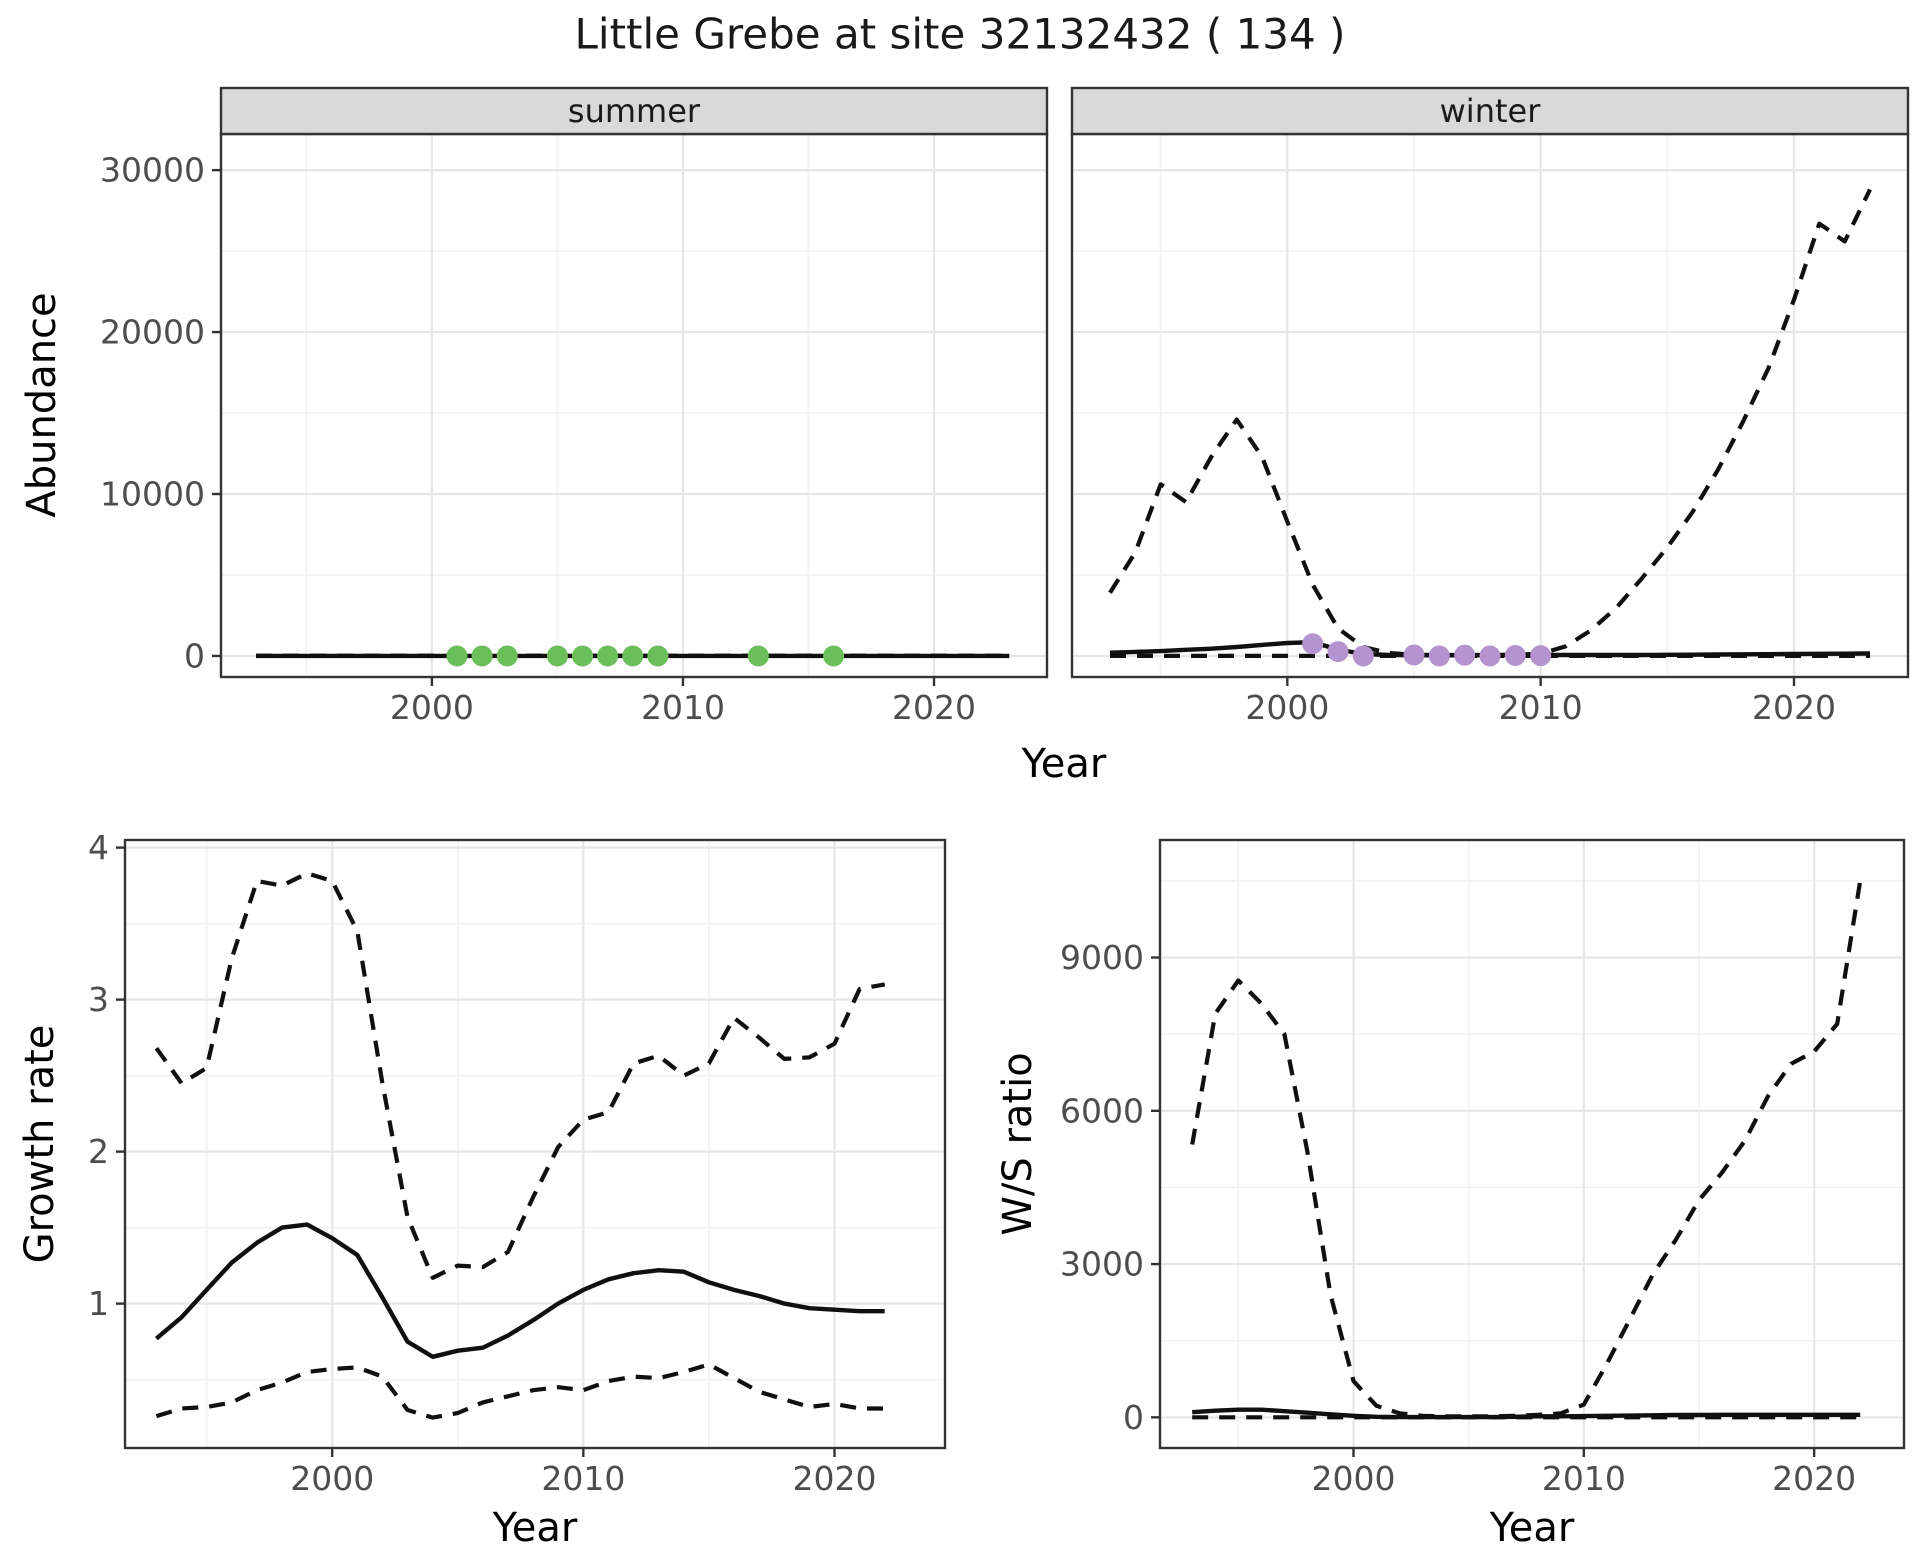  I want to click on summer-y-tick-label: 10000, so click(152, 494).